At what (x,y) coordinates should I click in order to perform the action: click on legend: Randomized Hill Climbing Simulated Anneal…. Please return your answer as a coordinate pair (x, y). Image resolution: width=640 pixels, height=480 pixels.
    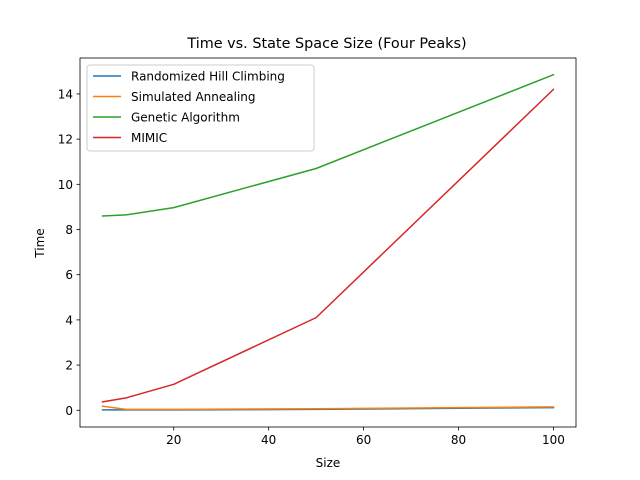
    Looking at the image, I should click on (200, 108).